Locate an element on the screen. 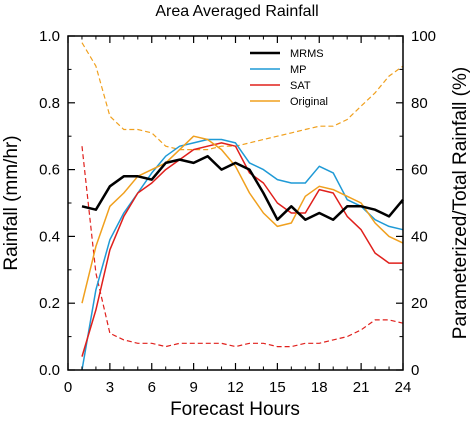 The width and height of the screenshot is (474, 421). y-tick-label: 1.0 is located at coordinates (49, 36).